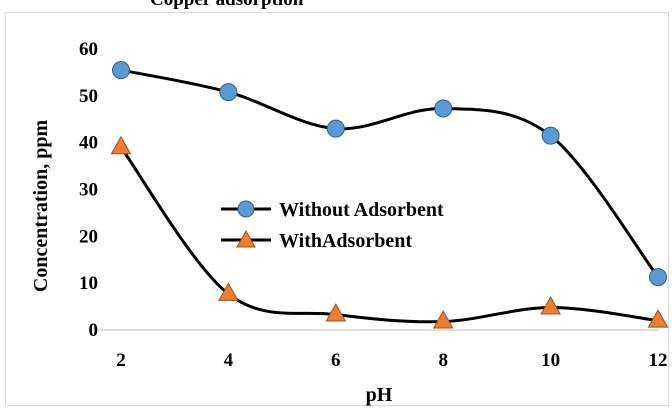 Image resolution: width=672 pixels, height=410 pixels. What do you see at coordinates (41, 206) in the screenshot?
I see `y-axis-title: Concentration, ppm` at bounding box center [41, 206].